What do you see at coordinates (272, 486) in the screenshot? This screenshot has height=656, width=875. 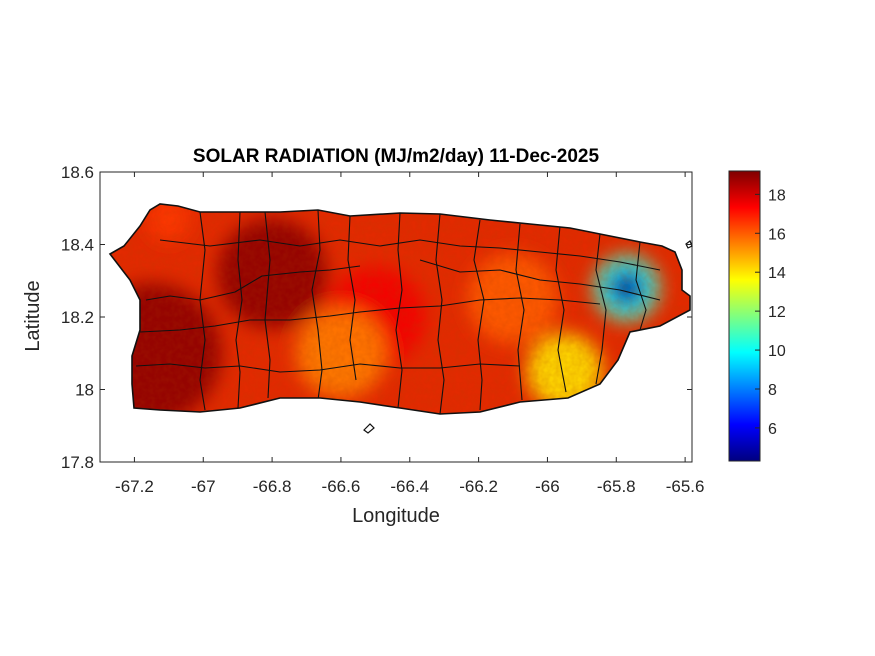 I see `x-tick-label: -66.8` at bounding box center [272, 486].